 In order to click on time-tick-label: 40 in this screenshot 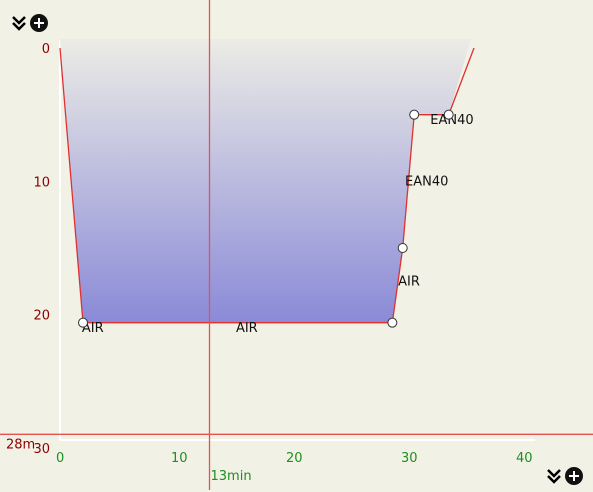, I will do `click(524, 458)`.